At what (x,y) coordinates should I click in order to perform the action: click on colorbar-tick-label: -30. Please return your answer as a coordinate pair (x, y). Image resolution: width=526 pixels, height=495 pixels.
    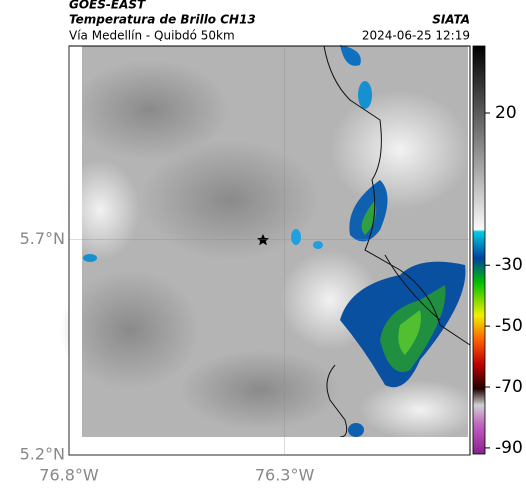
    Looking at the image, I should click on (509, 265).